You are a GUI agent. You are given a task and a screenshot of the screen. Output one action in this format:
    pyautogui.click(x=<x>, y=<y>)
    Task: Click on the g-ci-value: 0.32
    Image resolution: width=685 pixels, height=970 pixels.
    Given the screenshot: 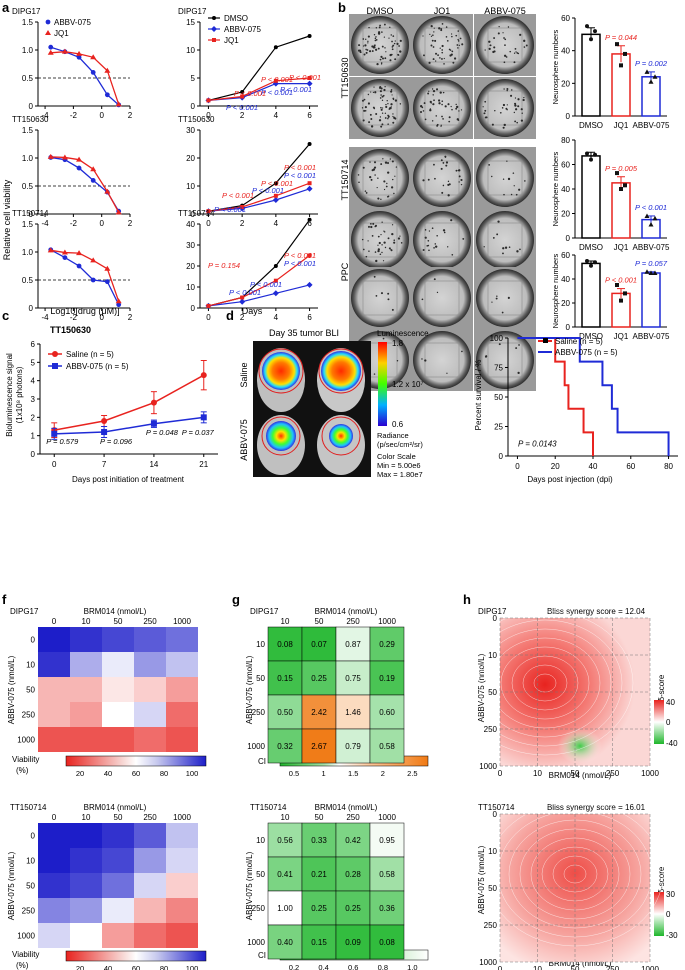 What is the action you would take?
    pyautogui.click(x=285, y=746)
    